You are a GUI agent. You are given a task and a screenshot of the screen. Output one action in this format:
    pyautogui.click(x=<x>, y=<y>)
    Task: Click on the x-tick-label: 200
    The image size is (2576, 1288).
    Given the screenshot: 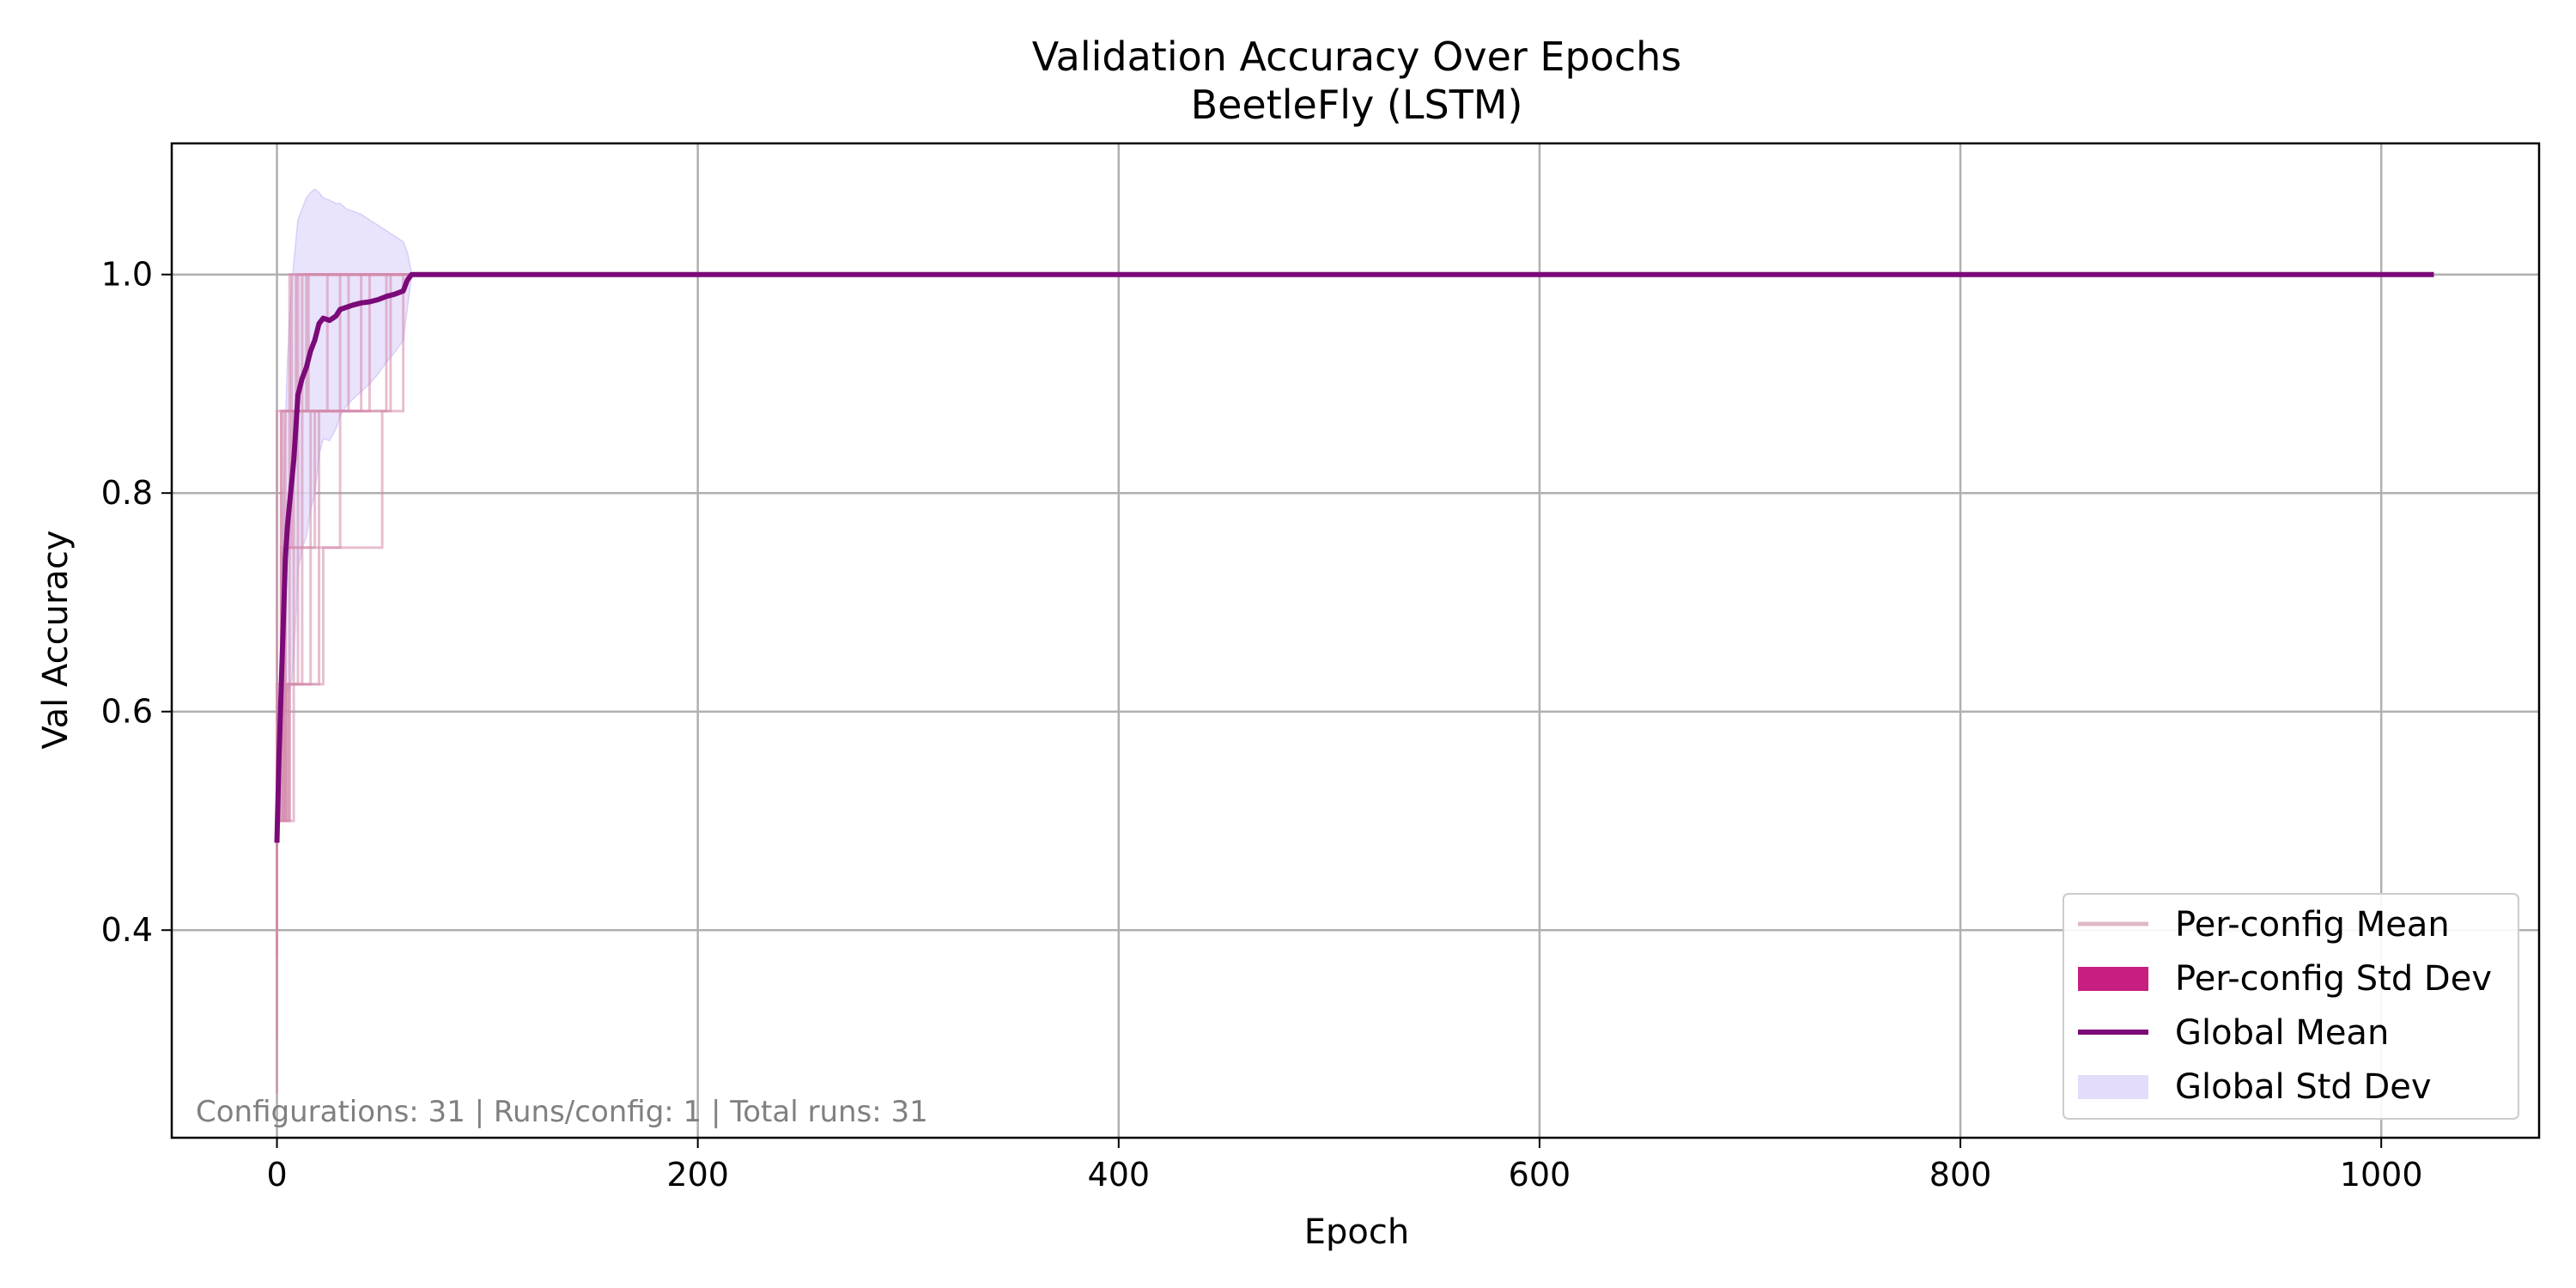 What is the action you would take?
    pyautogui.click(x=697, y=1175)
    